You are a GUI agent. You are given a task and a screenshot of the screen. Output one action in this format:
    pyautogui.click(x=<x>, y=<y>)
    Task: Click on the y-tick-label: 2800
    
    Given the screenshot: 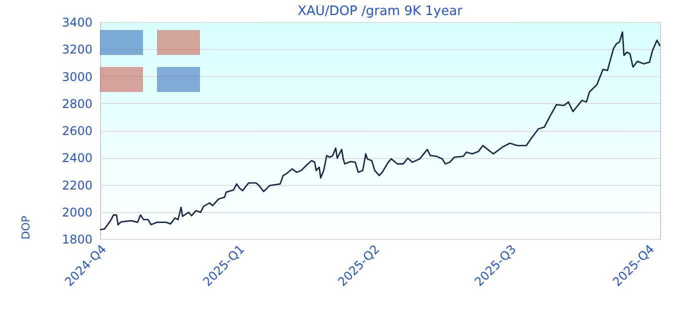 What is the action you would take?
    pyautogui.click(x=77, y=103)
    